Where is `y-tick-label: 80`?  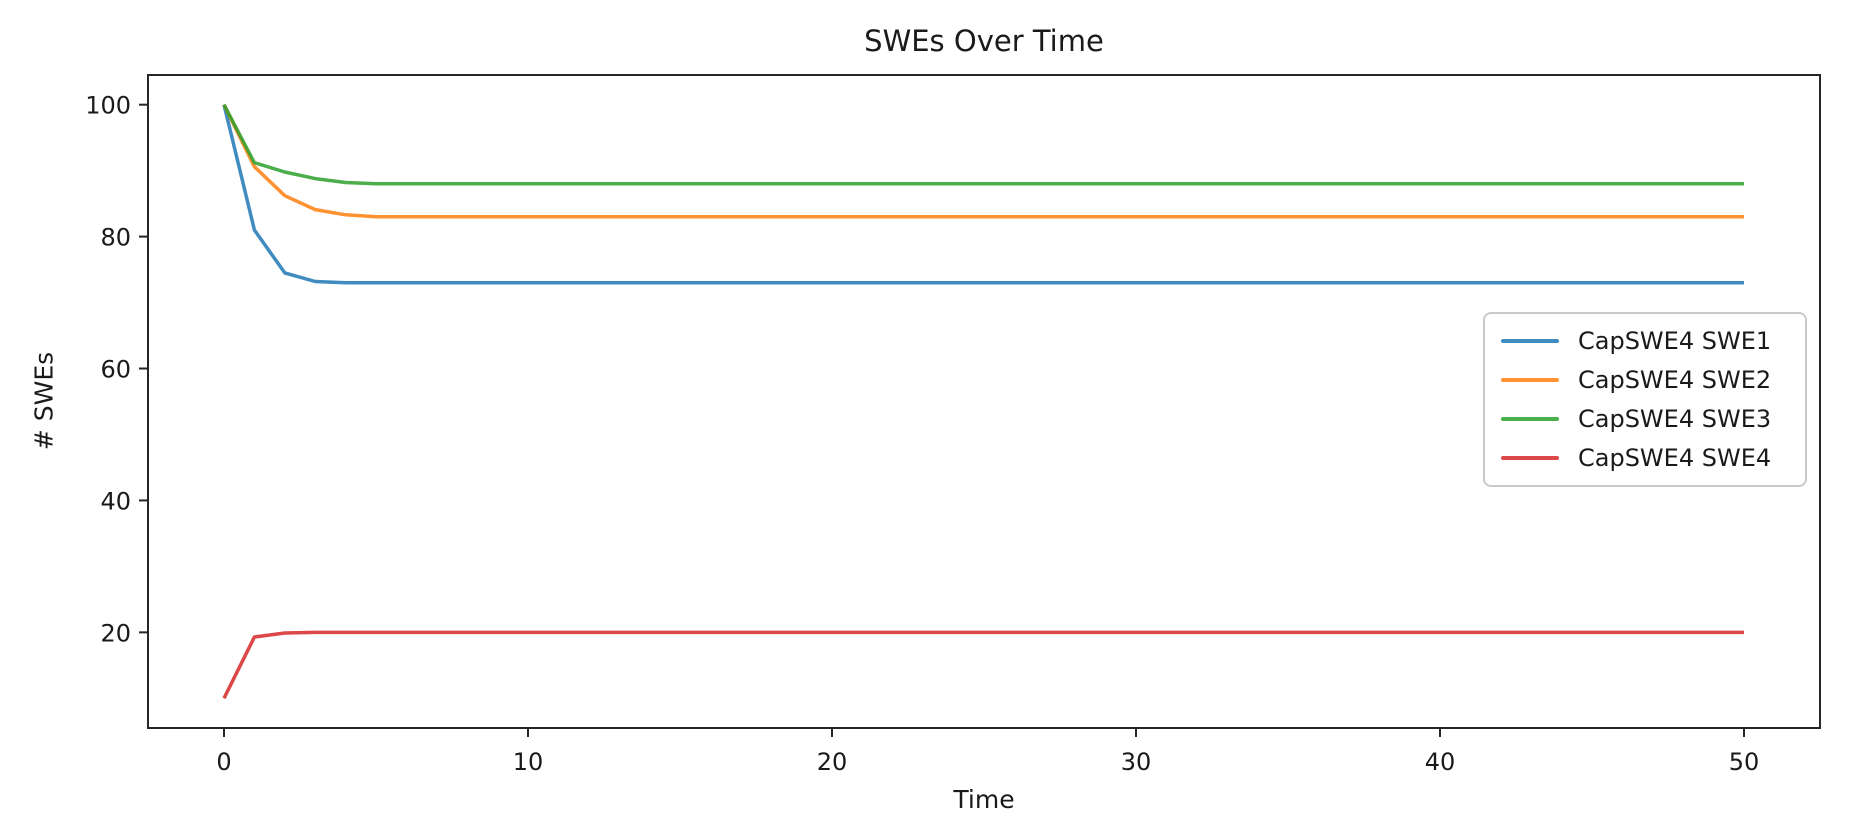 y-tick-label: 80 is located at coordinates (115, 238).